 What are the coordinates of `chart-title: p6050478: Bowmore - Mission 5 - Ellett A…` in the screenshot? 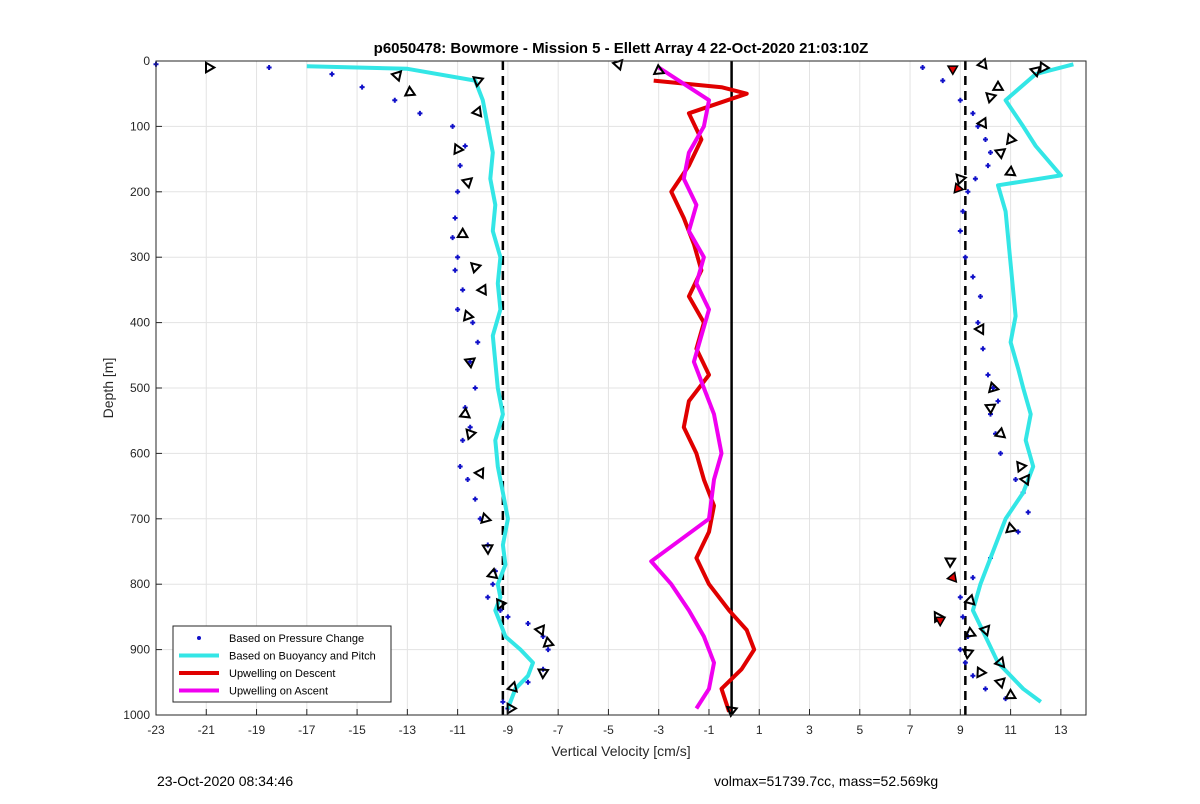 It's located at (621, 48).